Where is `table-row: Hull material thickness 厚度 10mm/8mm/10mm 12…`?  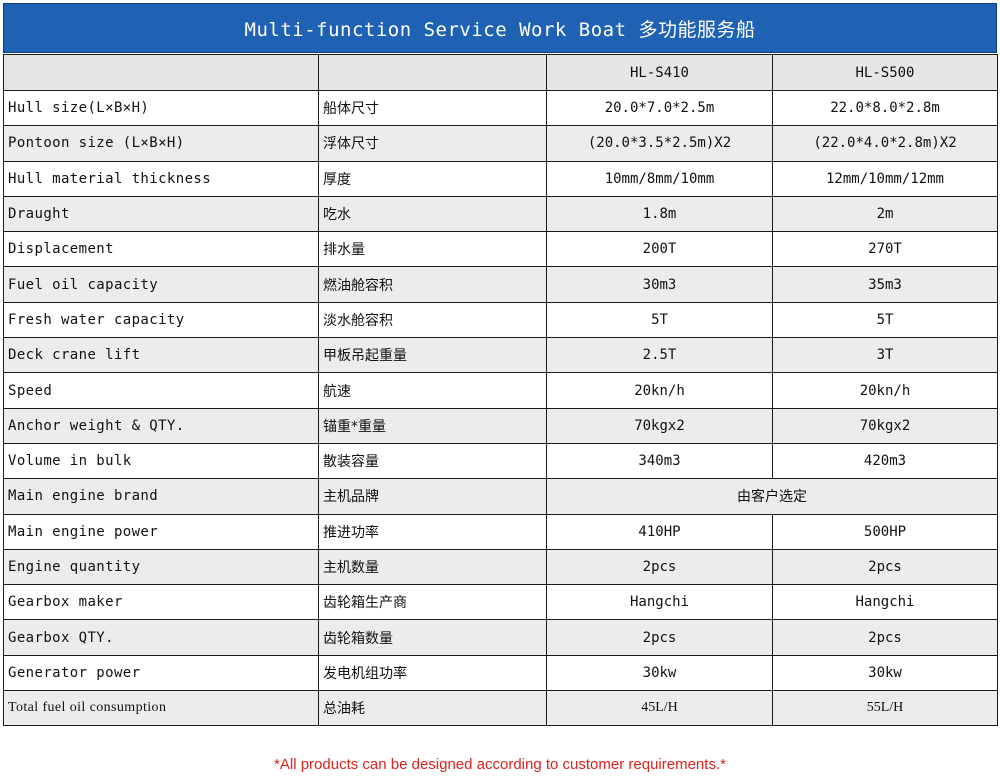 table-row: Hull material thickness 厚度 10mm/8mm/10mm 12… is located at coordinates (500, 178).